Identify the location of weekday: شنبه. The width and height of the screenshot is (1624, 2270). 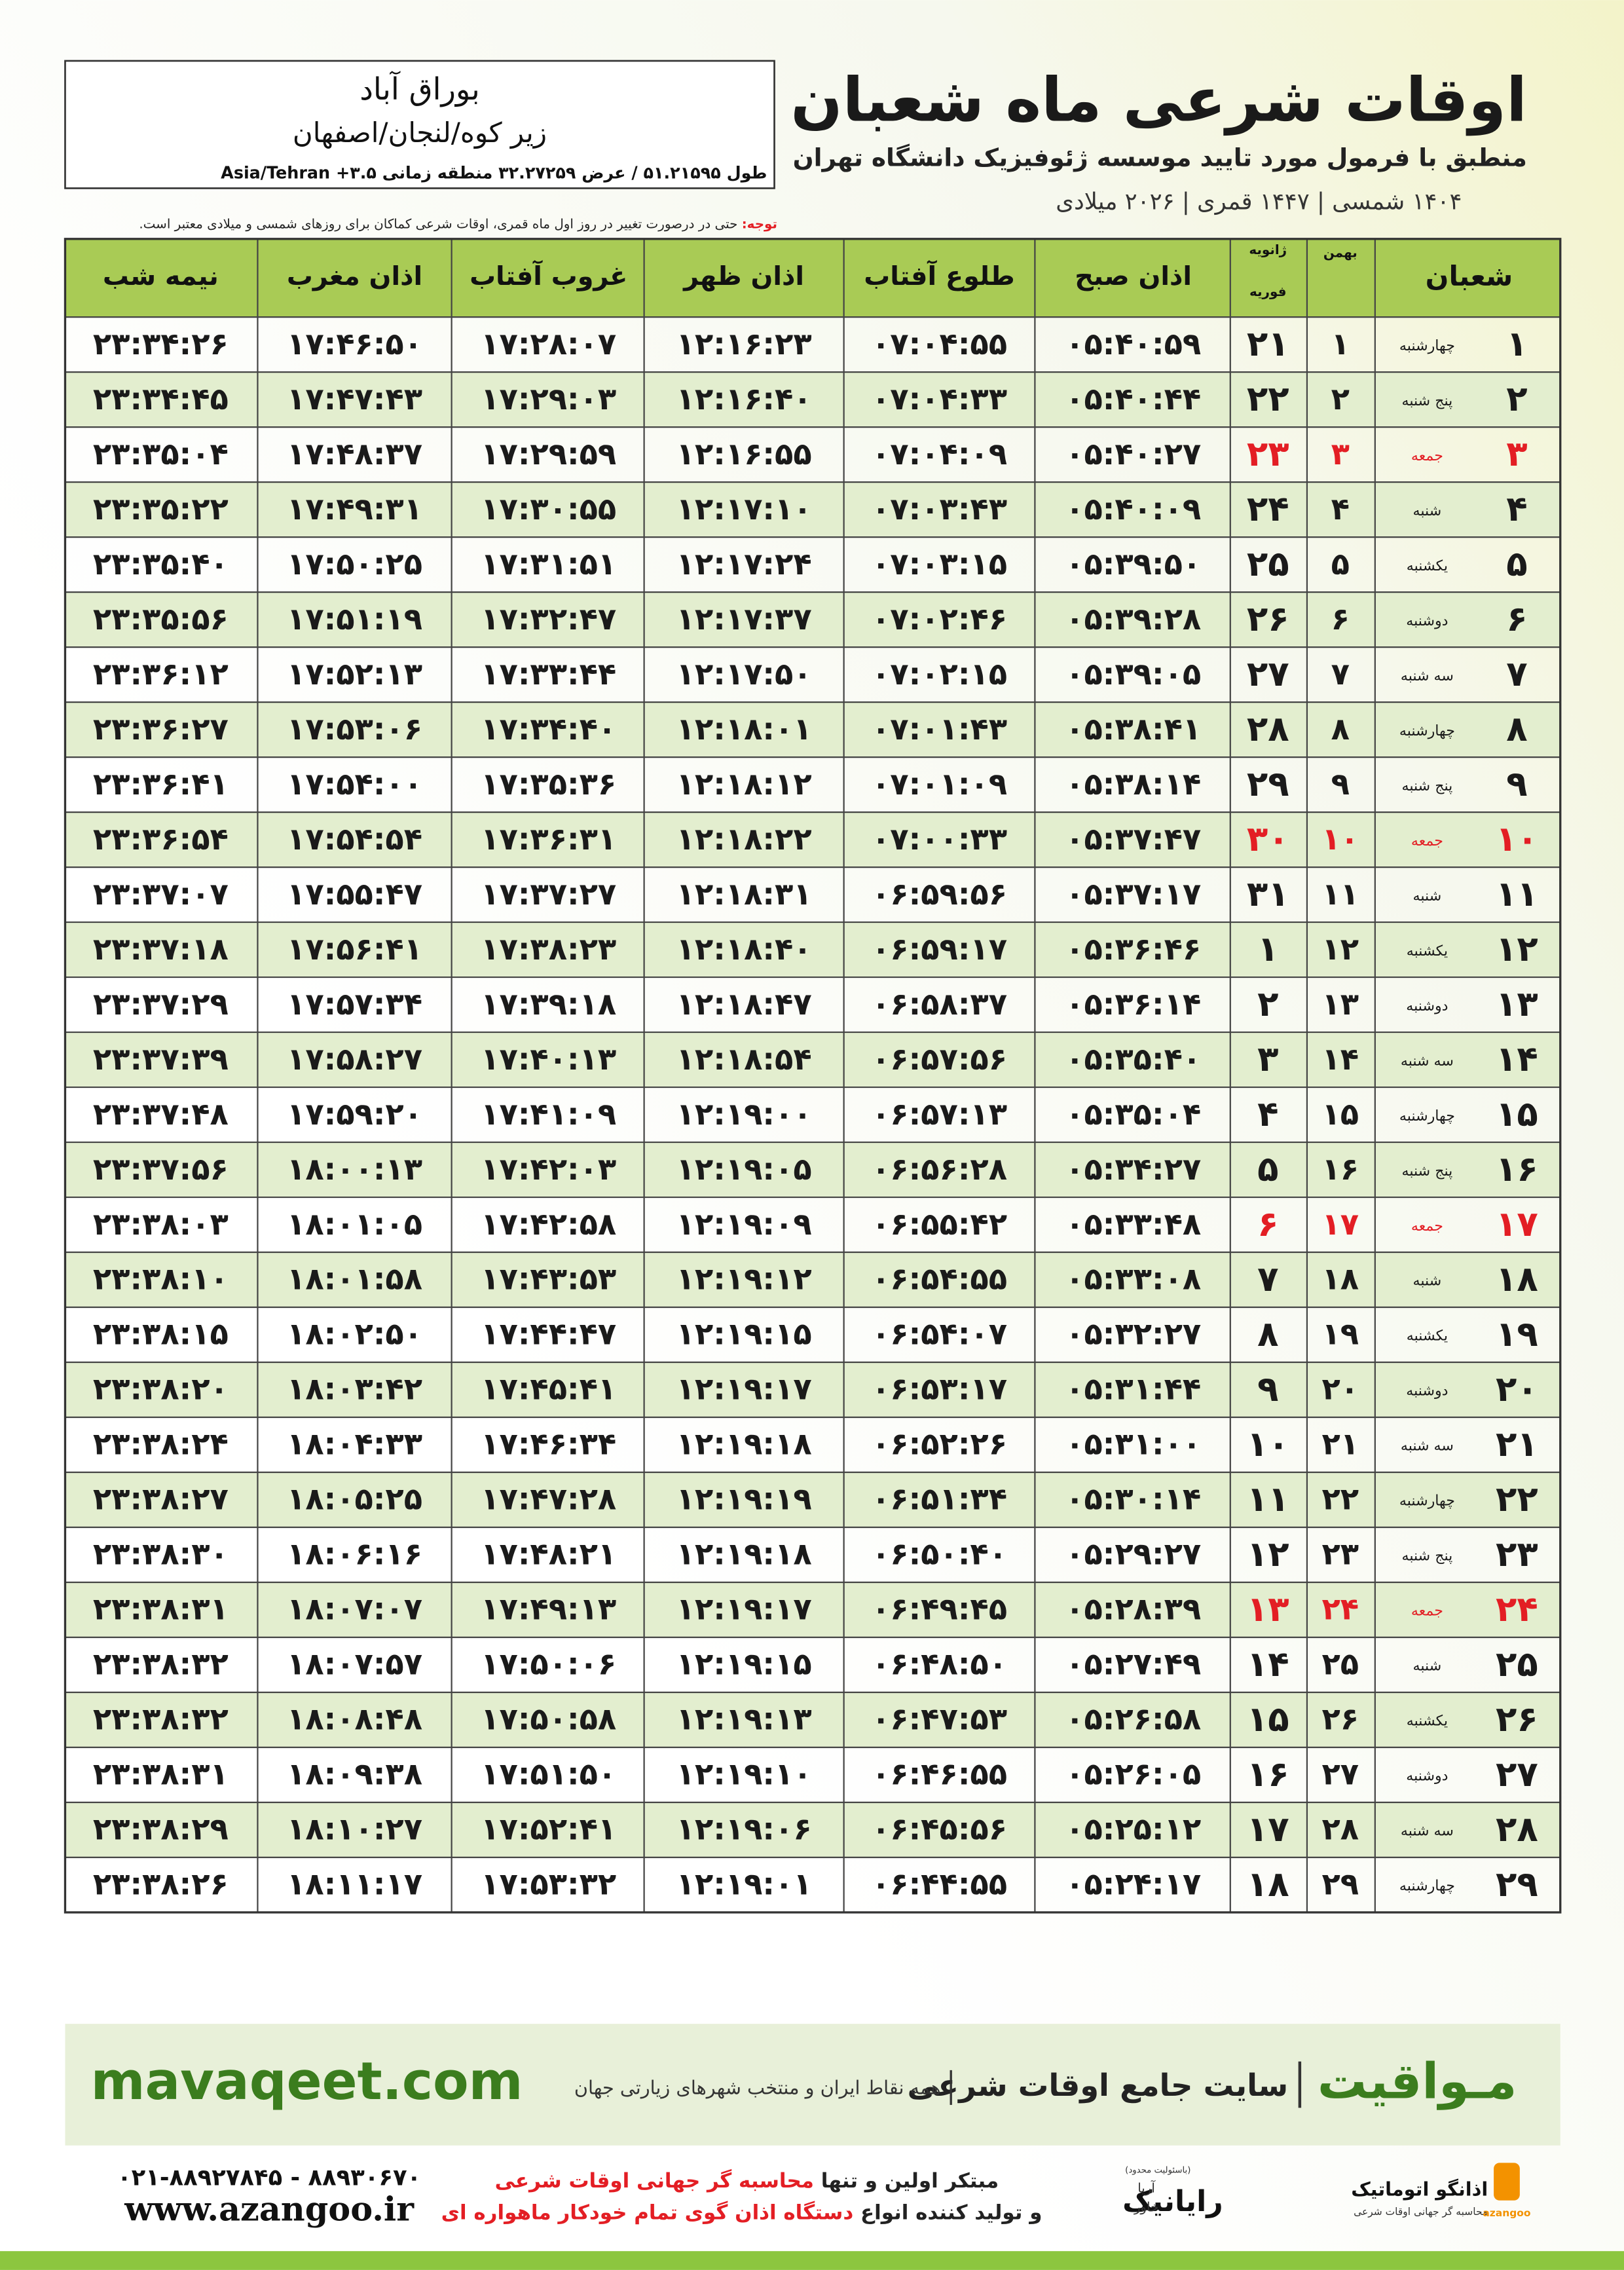
(1427, 895).